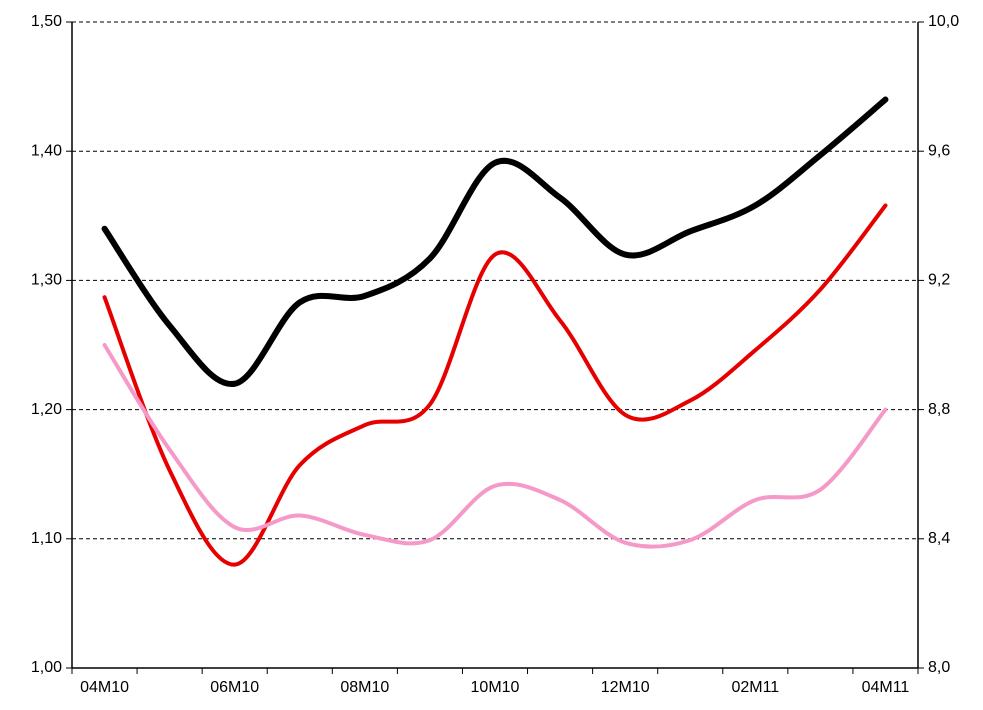 This screenshot has height=710, width=983. What do you see at coordinates (495, 687) in the screenshot?
I see `x-tick-label: 10M10` at bounding box center [495, 687].